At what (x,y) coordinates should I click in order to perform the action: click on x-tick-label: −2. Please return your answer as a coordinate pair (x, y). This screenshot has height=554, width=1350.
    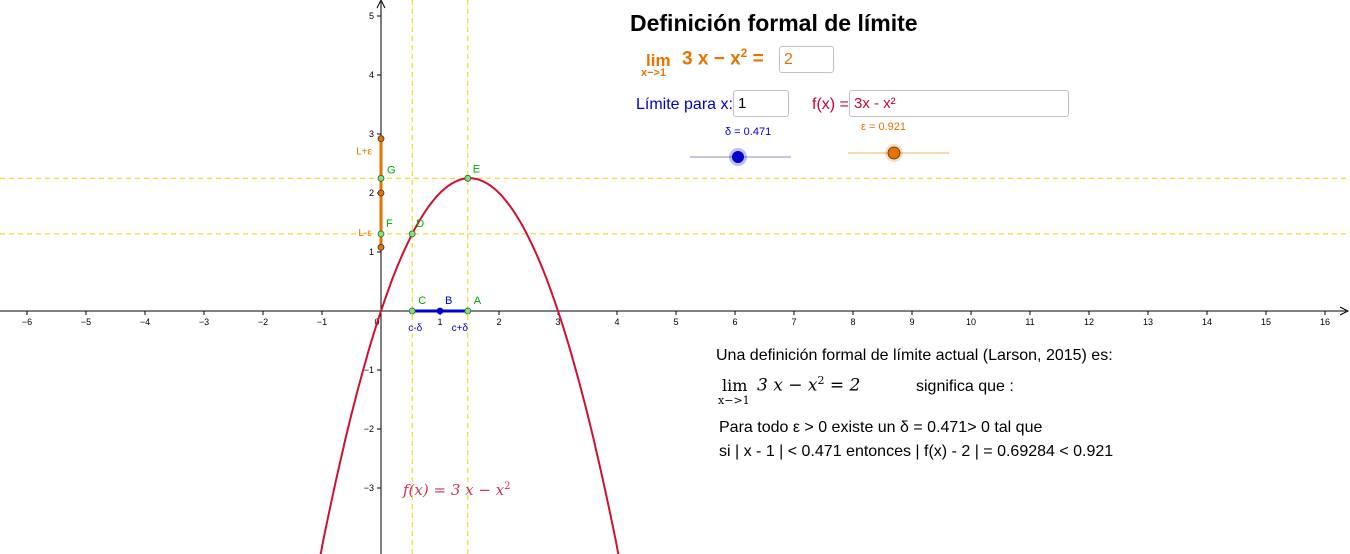
    Looking at the image, I should click on (263, 322).